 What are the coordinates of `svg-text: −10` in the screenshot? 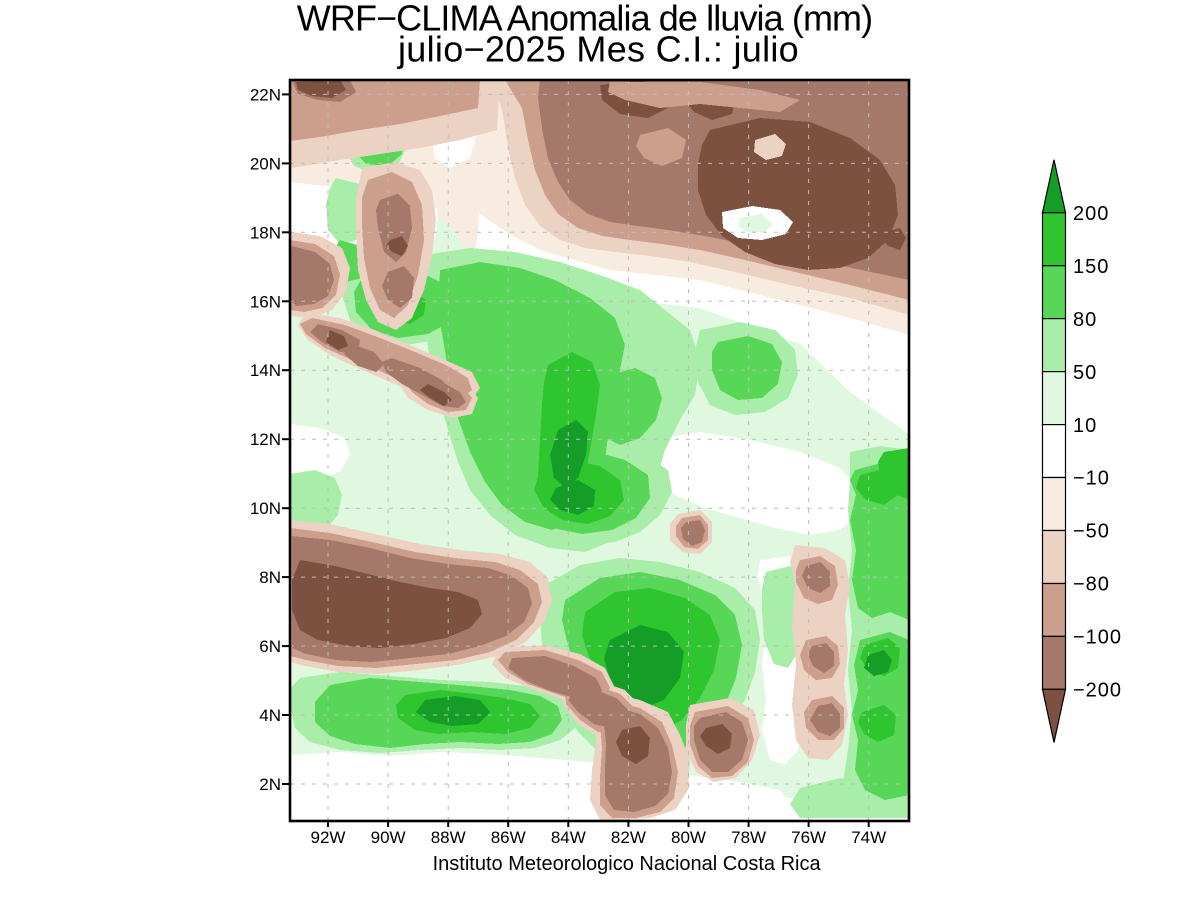 It's located at (1091, 479).